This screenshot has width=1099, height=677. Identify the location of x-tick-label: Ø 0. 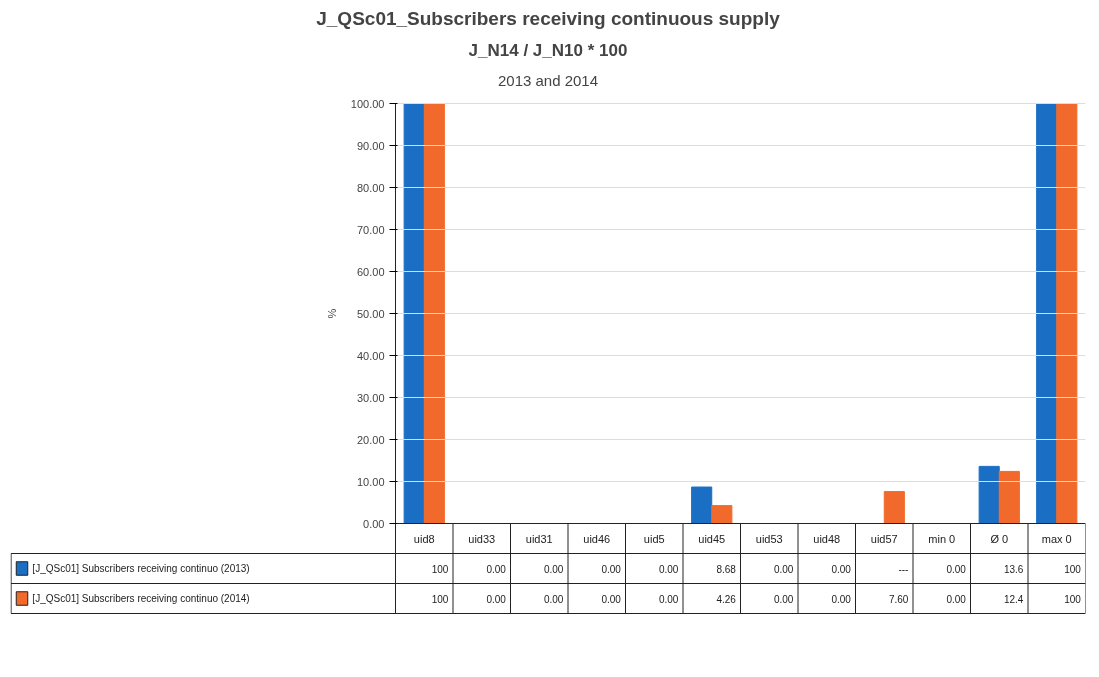
(999, 538).